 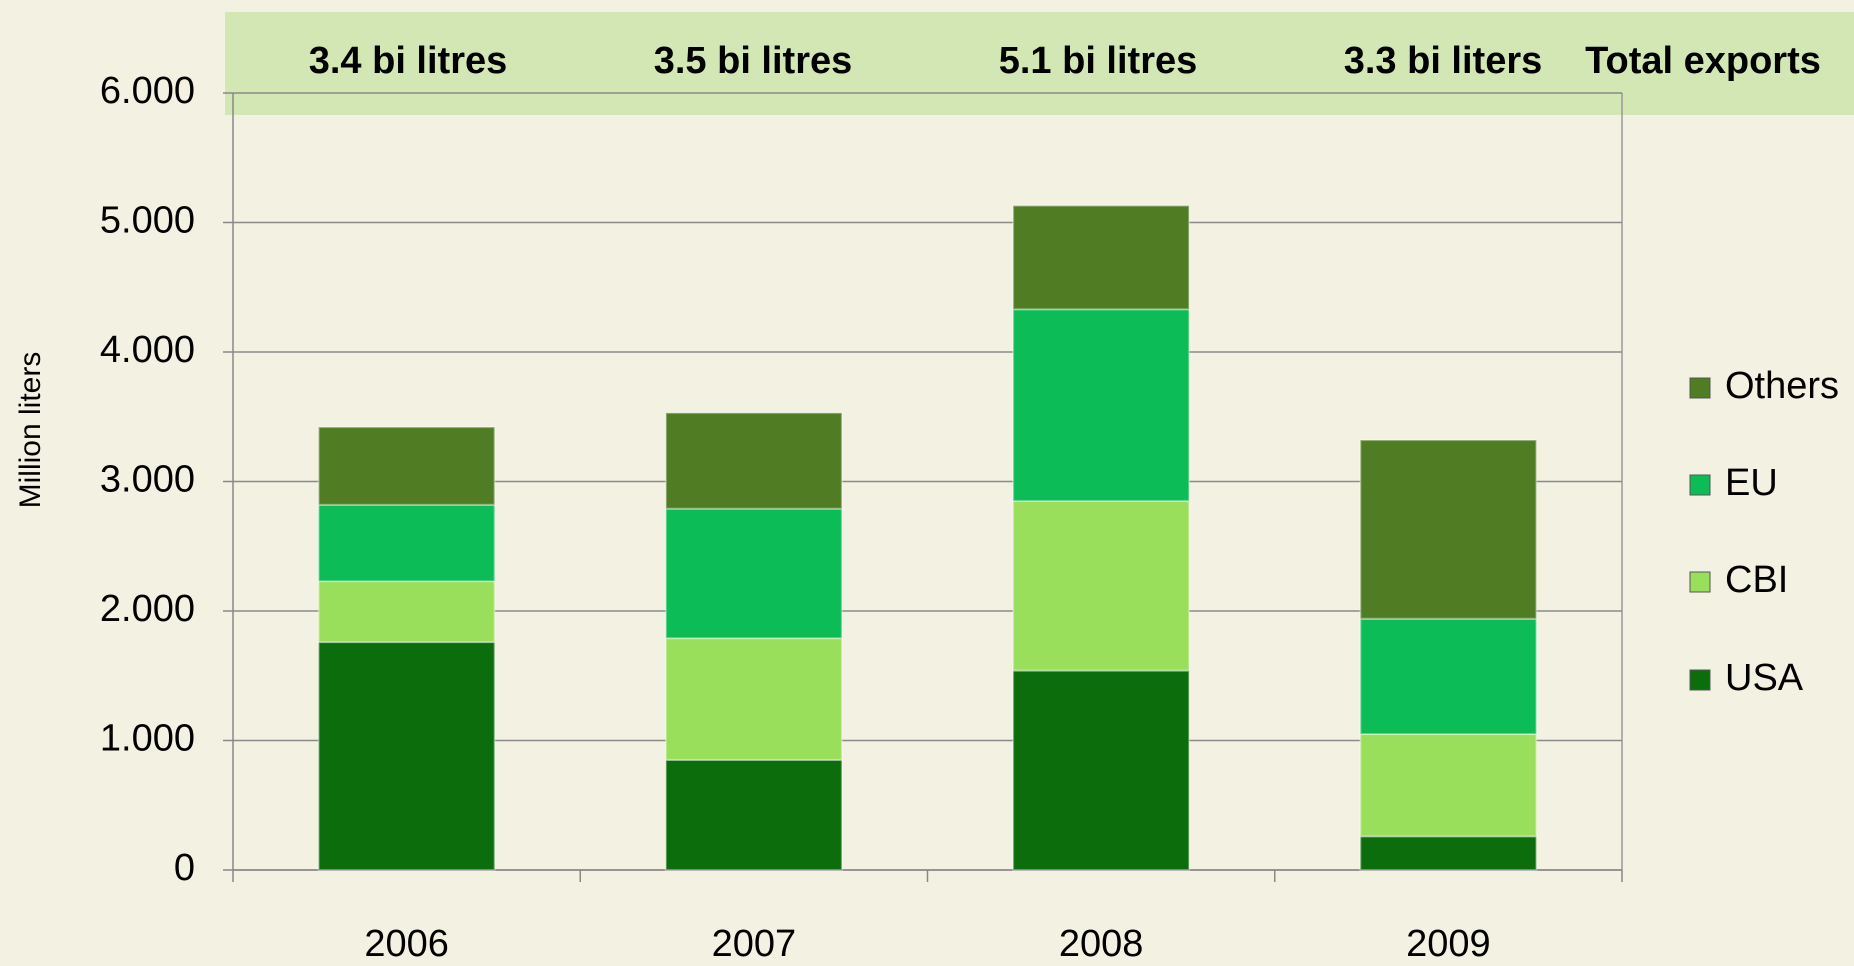 I want to click on x-tick-label: 2008, so click(x=1101, y=944).